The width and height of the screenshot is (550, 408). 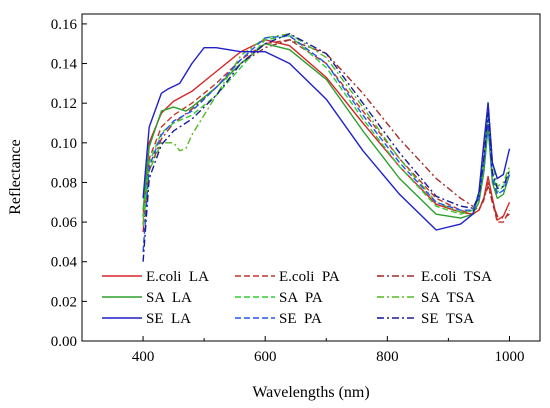 What do you see at coordinates (168, 319) in the screenshot?
I see `legend-label: SE LA` at bounding box center [168, 319].